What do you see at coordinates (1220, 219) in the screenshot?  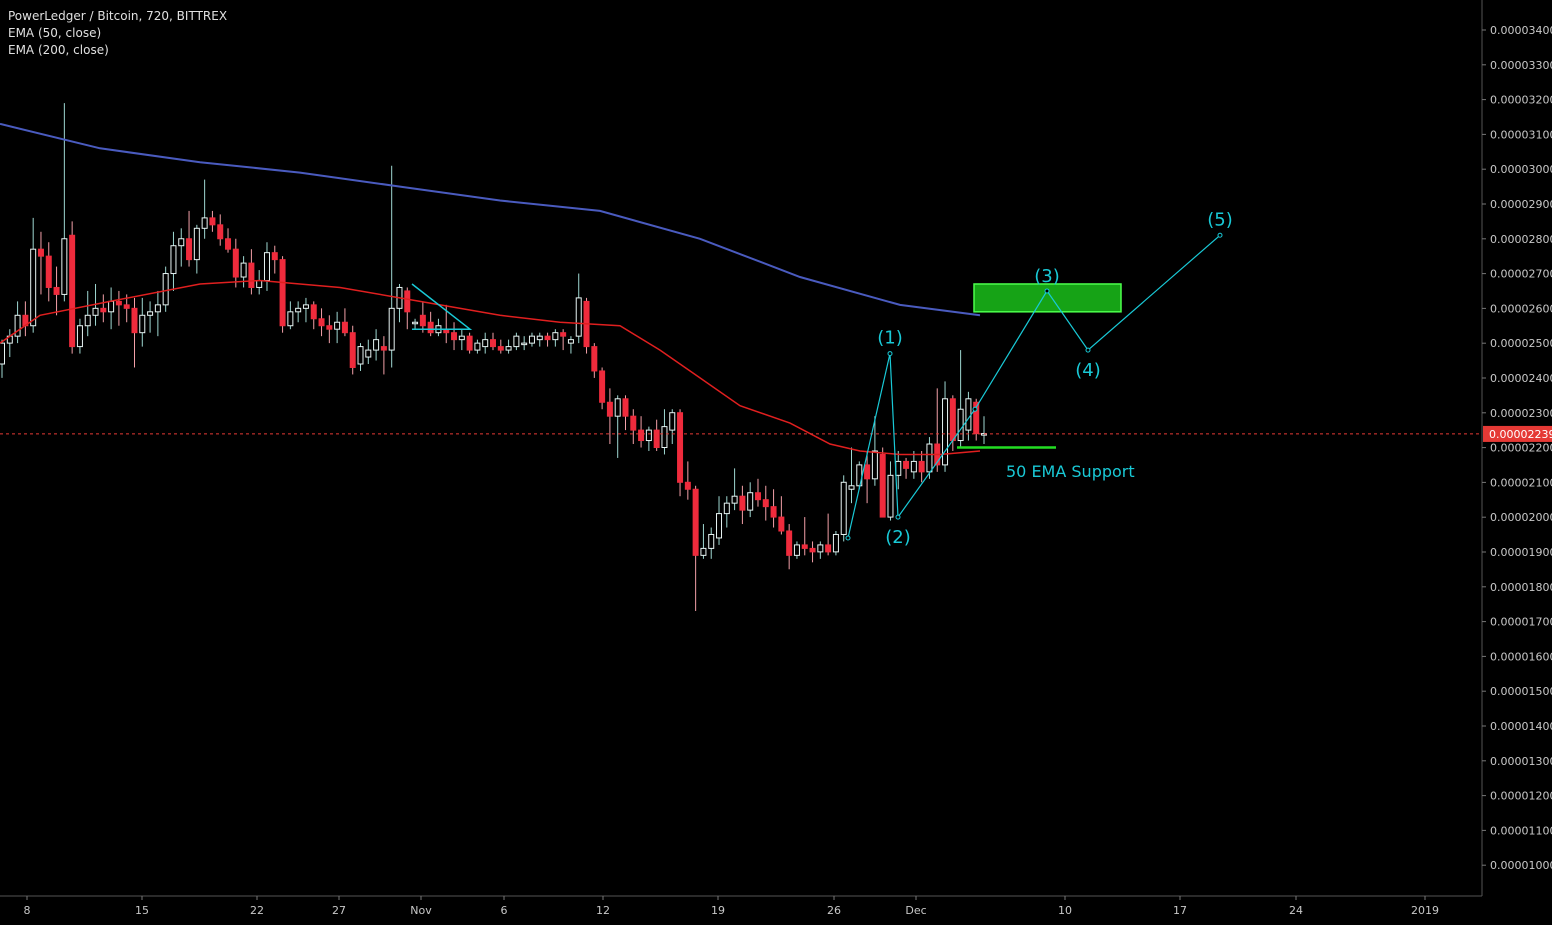 I see `wave-label-5: (5)` at bounding box center [1220, 219].